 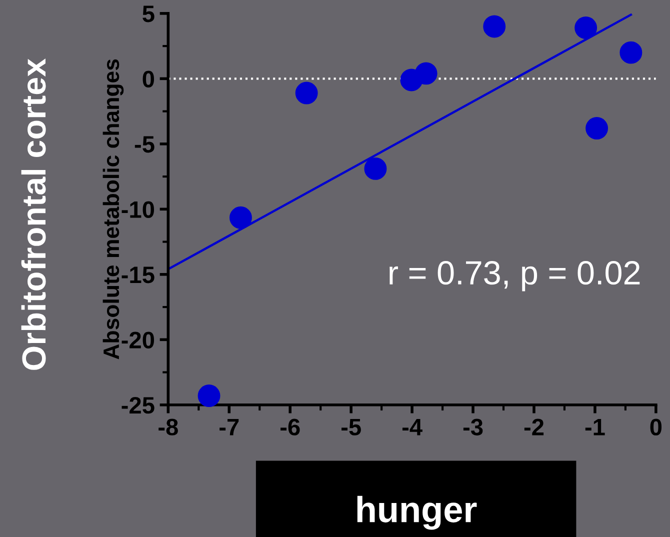 What do you see at coordinates (33, 214) in the screenshot?
I see `text: Orbitofrontal cortex` at bounding box center [33, 214].